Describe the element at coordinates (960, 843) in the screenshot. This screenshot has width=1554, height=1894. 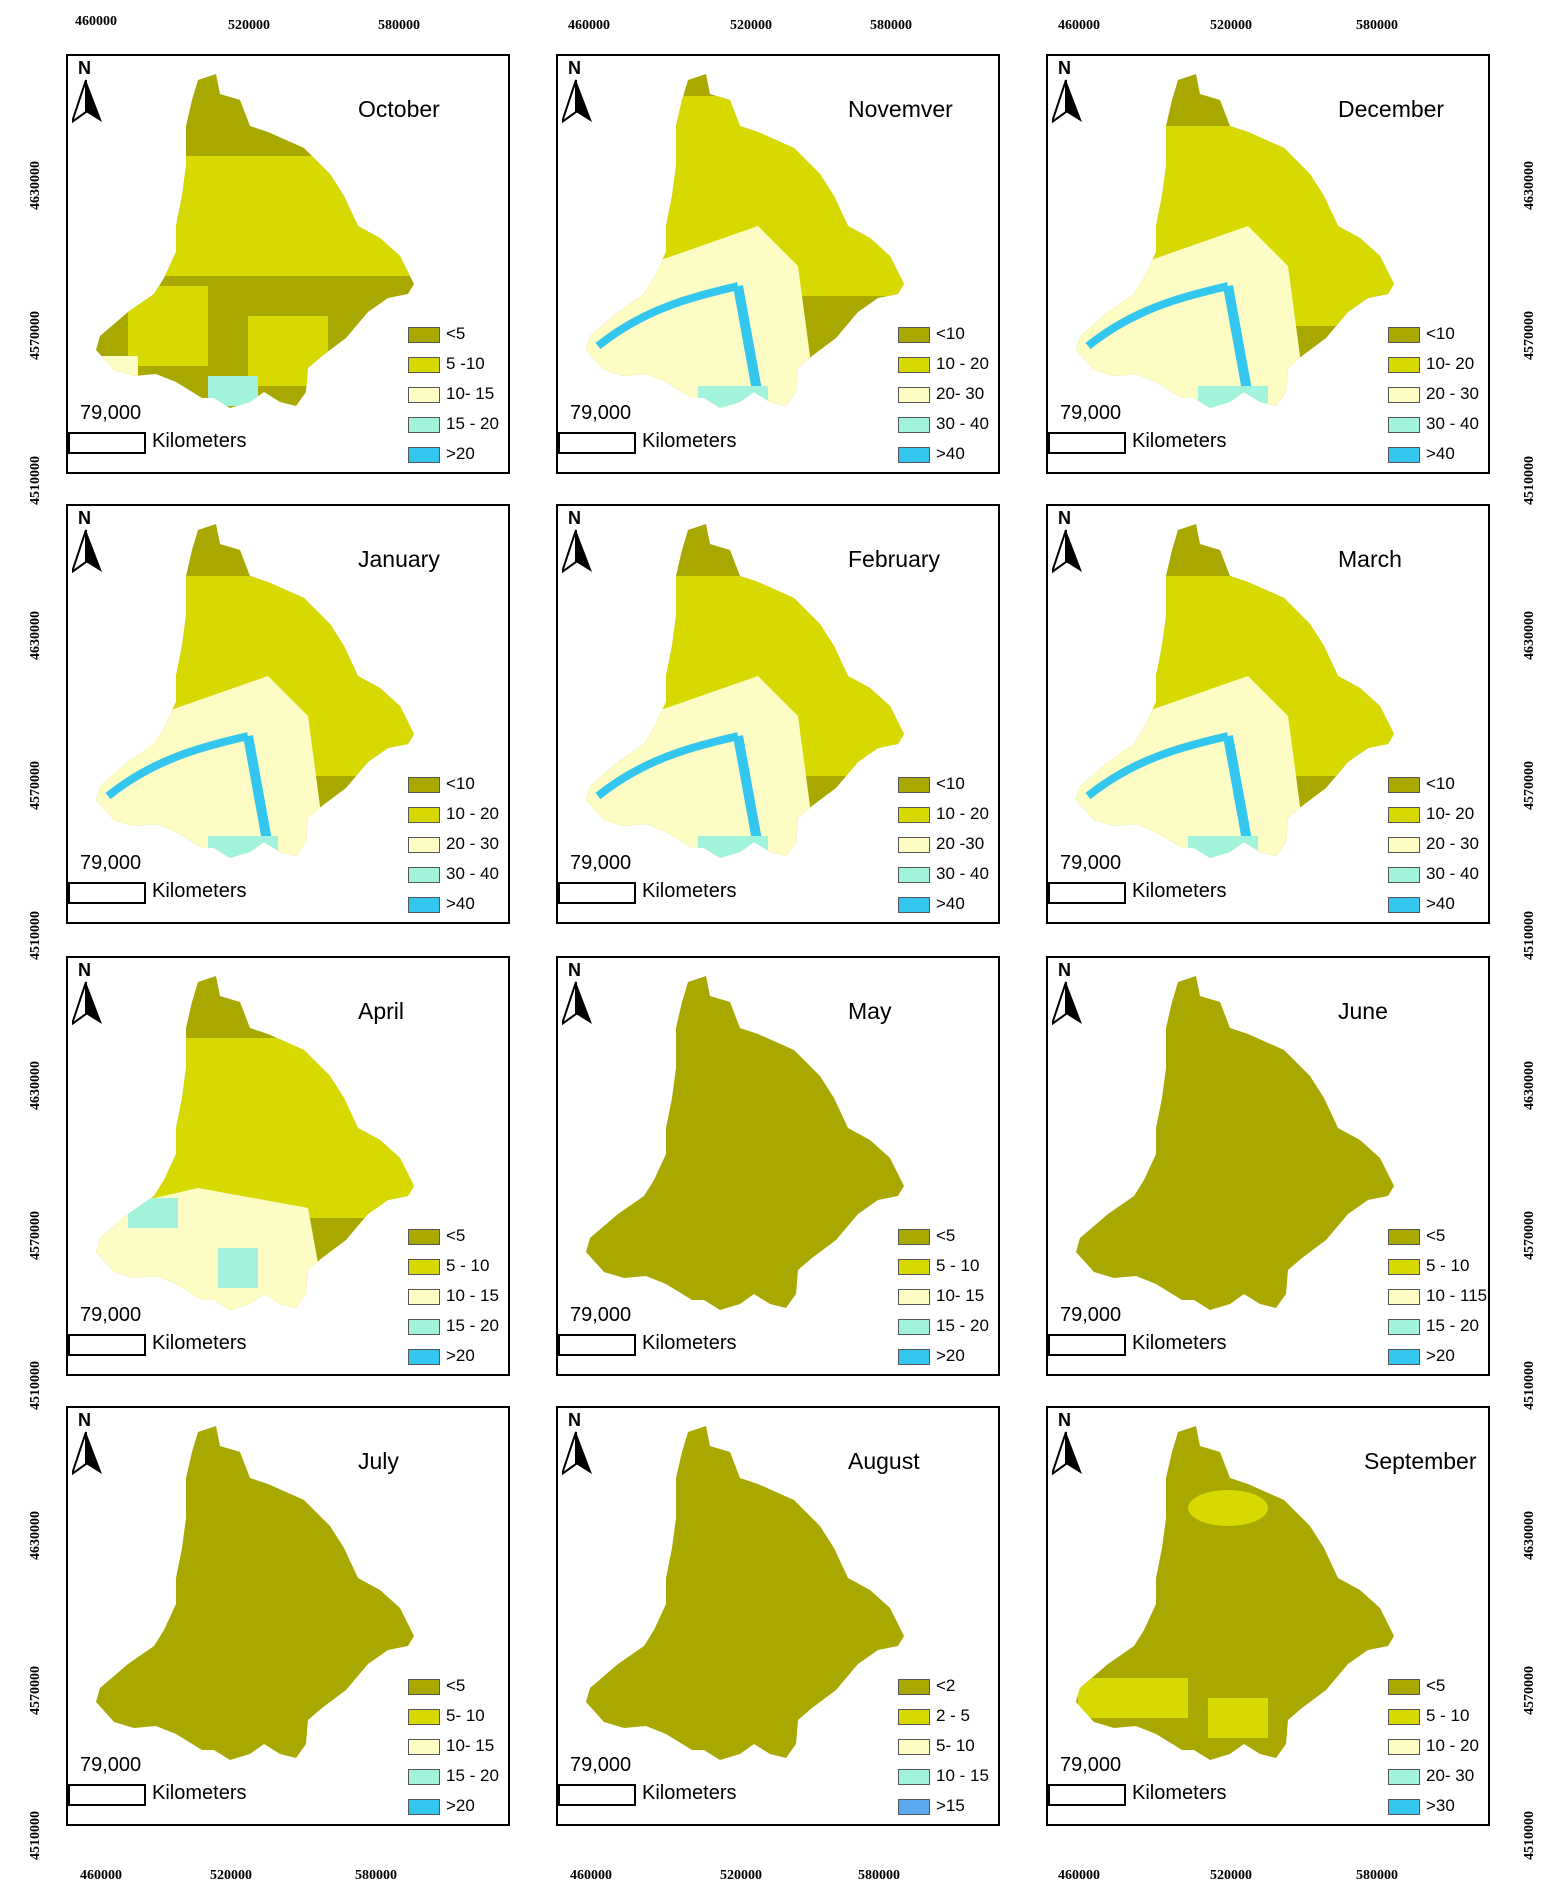
I see `legend-label: 20 -30` at that location.